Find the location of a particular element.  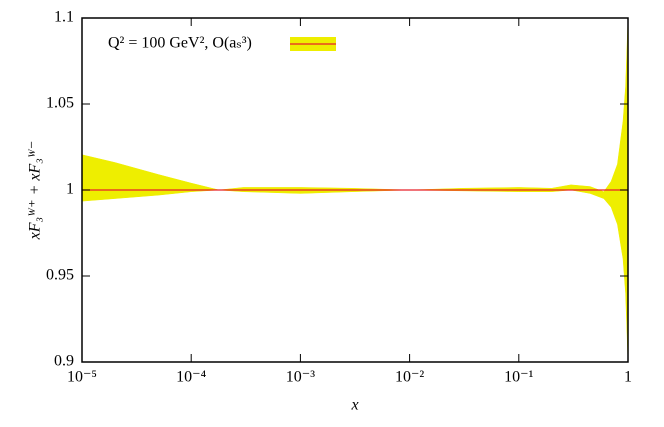

y-tick-label: 1.05 is located at coordinates (60, 103).